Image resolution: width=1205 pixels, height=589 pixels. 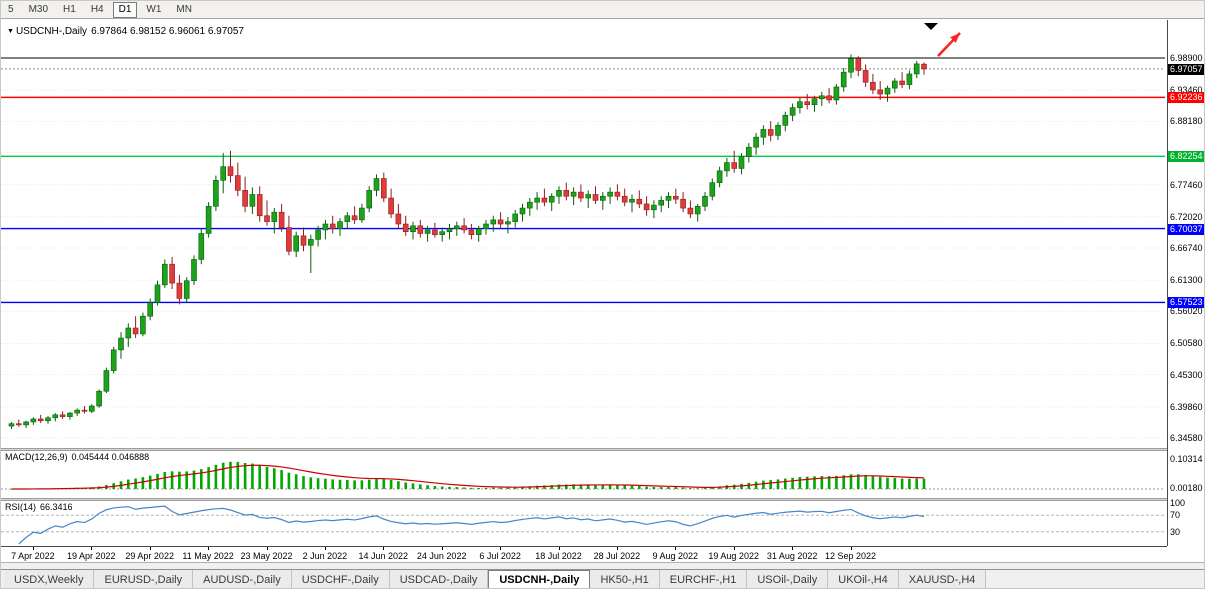 I want to click on period-button-mn: MN, so click(x=184, y=9).